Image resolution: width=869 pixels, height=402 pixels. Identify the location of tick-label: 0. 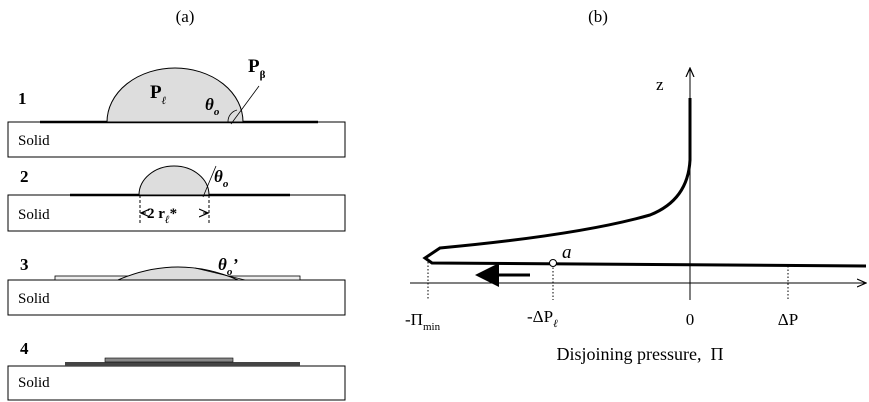
(690, 319).